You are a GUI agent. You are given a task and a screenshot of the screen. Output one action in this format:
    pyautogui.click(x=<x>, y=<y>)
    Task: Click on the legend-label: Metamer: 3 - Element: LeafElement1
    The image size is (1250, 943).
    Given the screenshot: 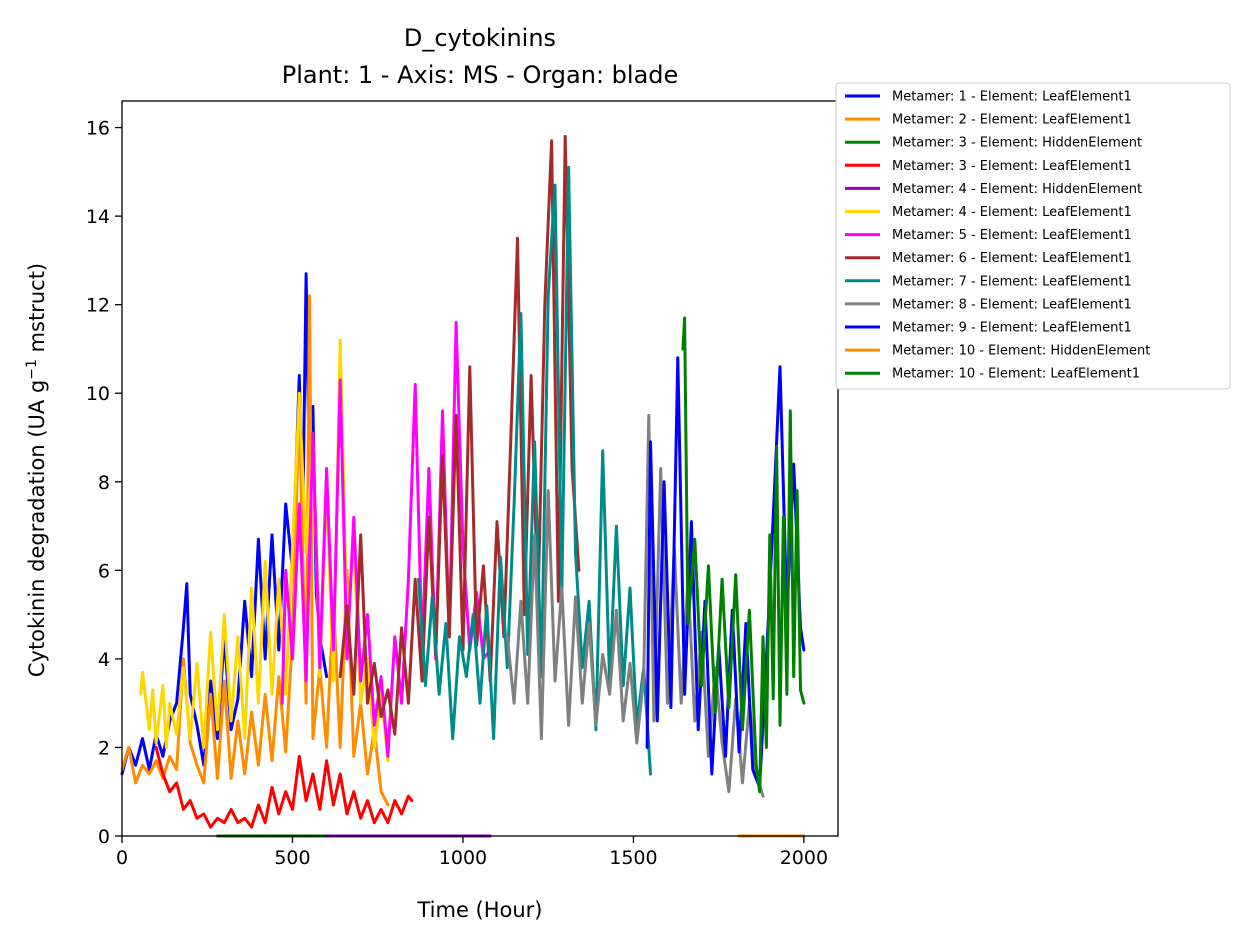 What is the action you would take?
    pyautogui.click(x=1012, y=166)
    